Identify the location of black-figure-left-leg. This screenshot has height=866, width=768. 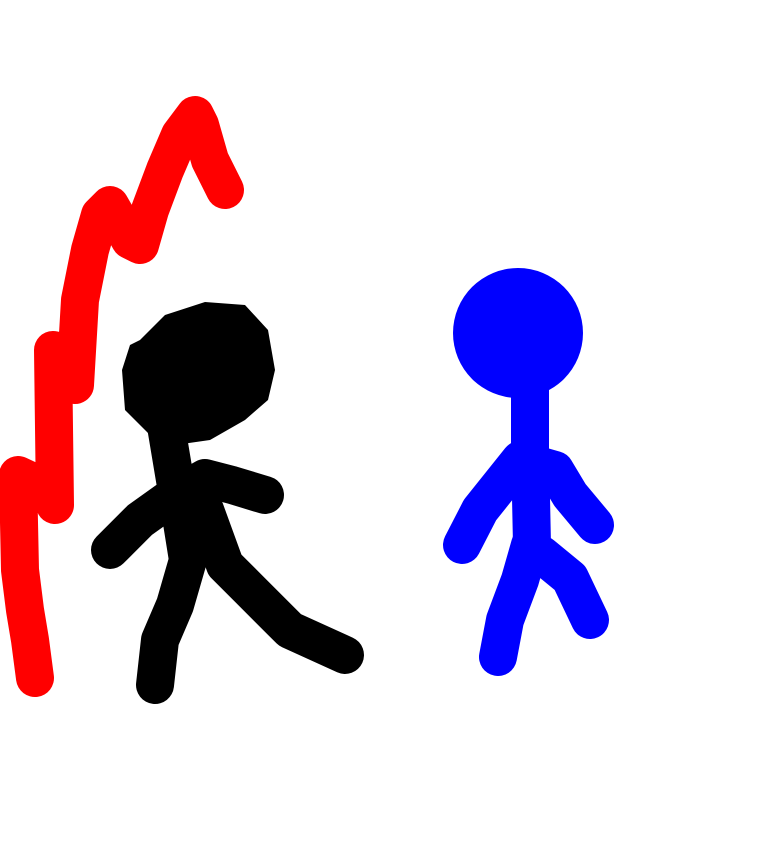
(171, 622).